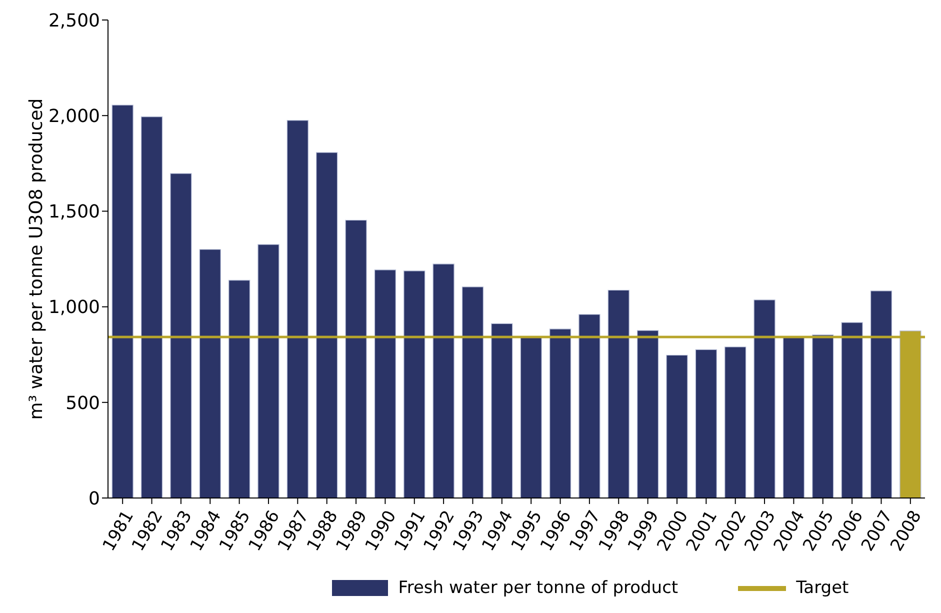 The width and height of the screenshot is (941, 613). What do you see at coordinates (538, 588) in the screenshot?
I see `legend-label: Fresh water per tonne of product` at bounding box center [538, 588].